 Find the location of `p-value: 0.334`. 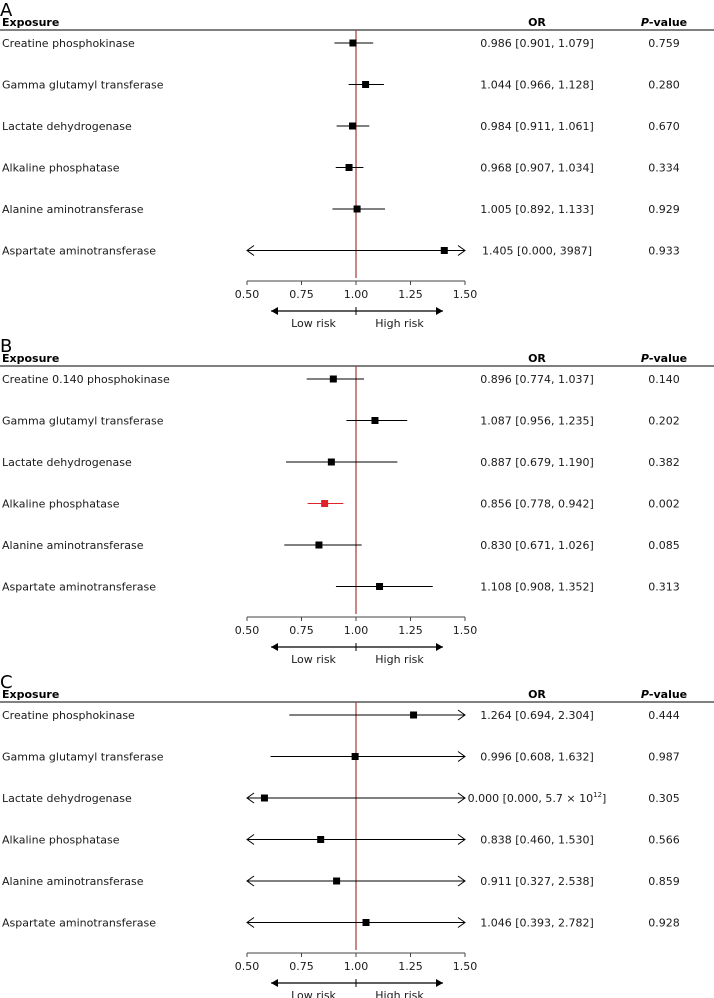

p-value: 0.334 is located at coordinates (664, 168).